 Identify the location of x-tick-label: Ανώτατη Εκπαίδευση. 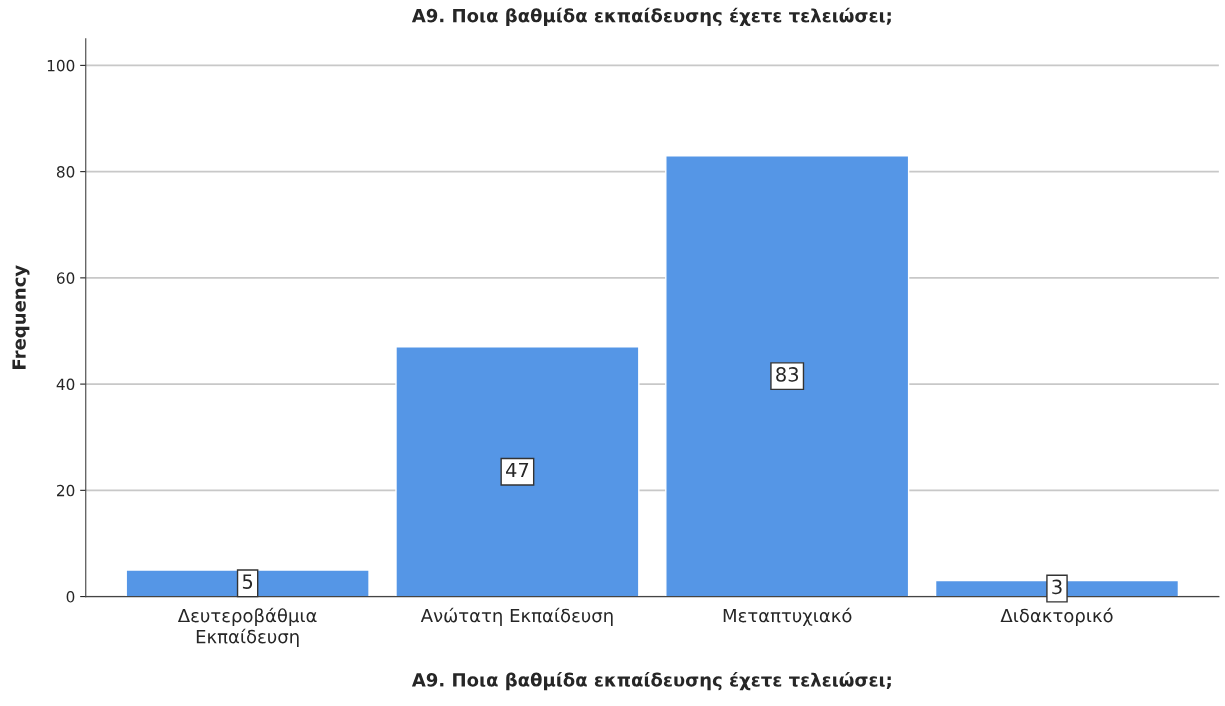
(516, 616).